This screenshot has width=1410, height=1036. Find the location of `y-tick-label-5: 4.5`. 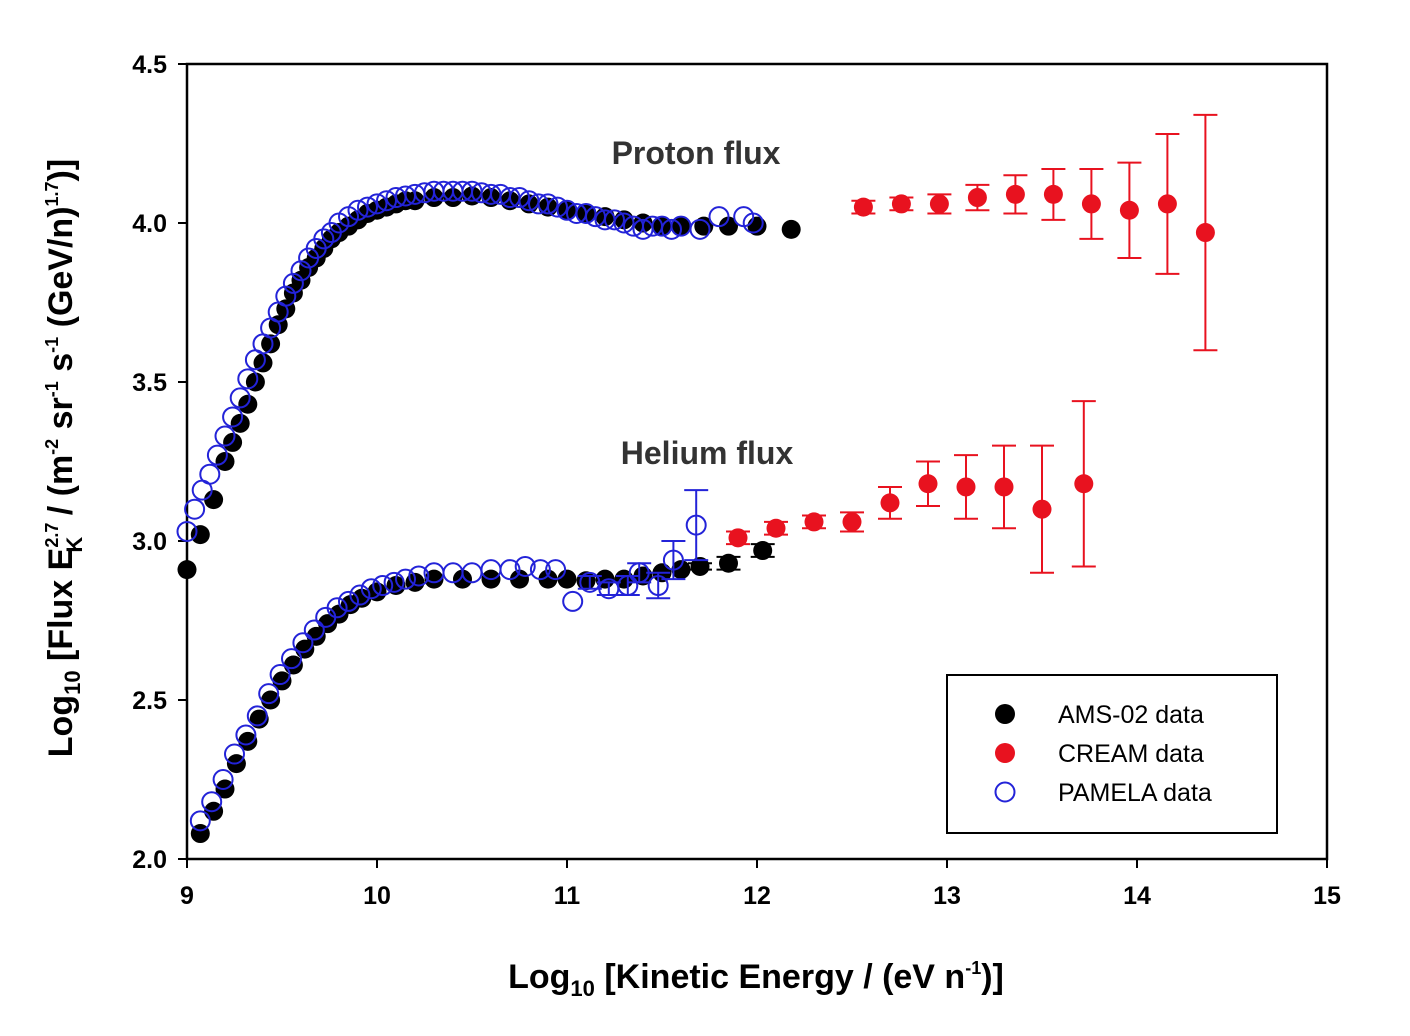

y-tick-label-5: 4.5 is located at coordinates (149, 65).